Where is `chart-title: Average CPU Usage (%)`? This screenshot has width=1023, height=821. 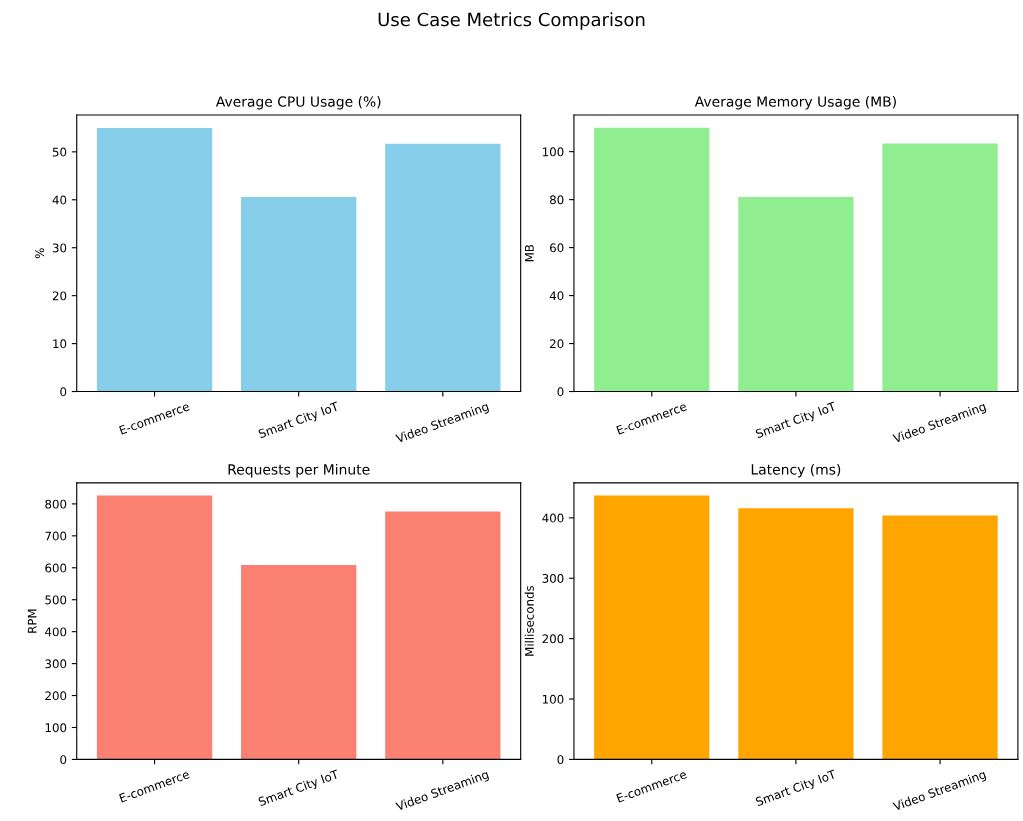 chart-title: Average CPU Usage (%) is located at coordinates (298, 103).